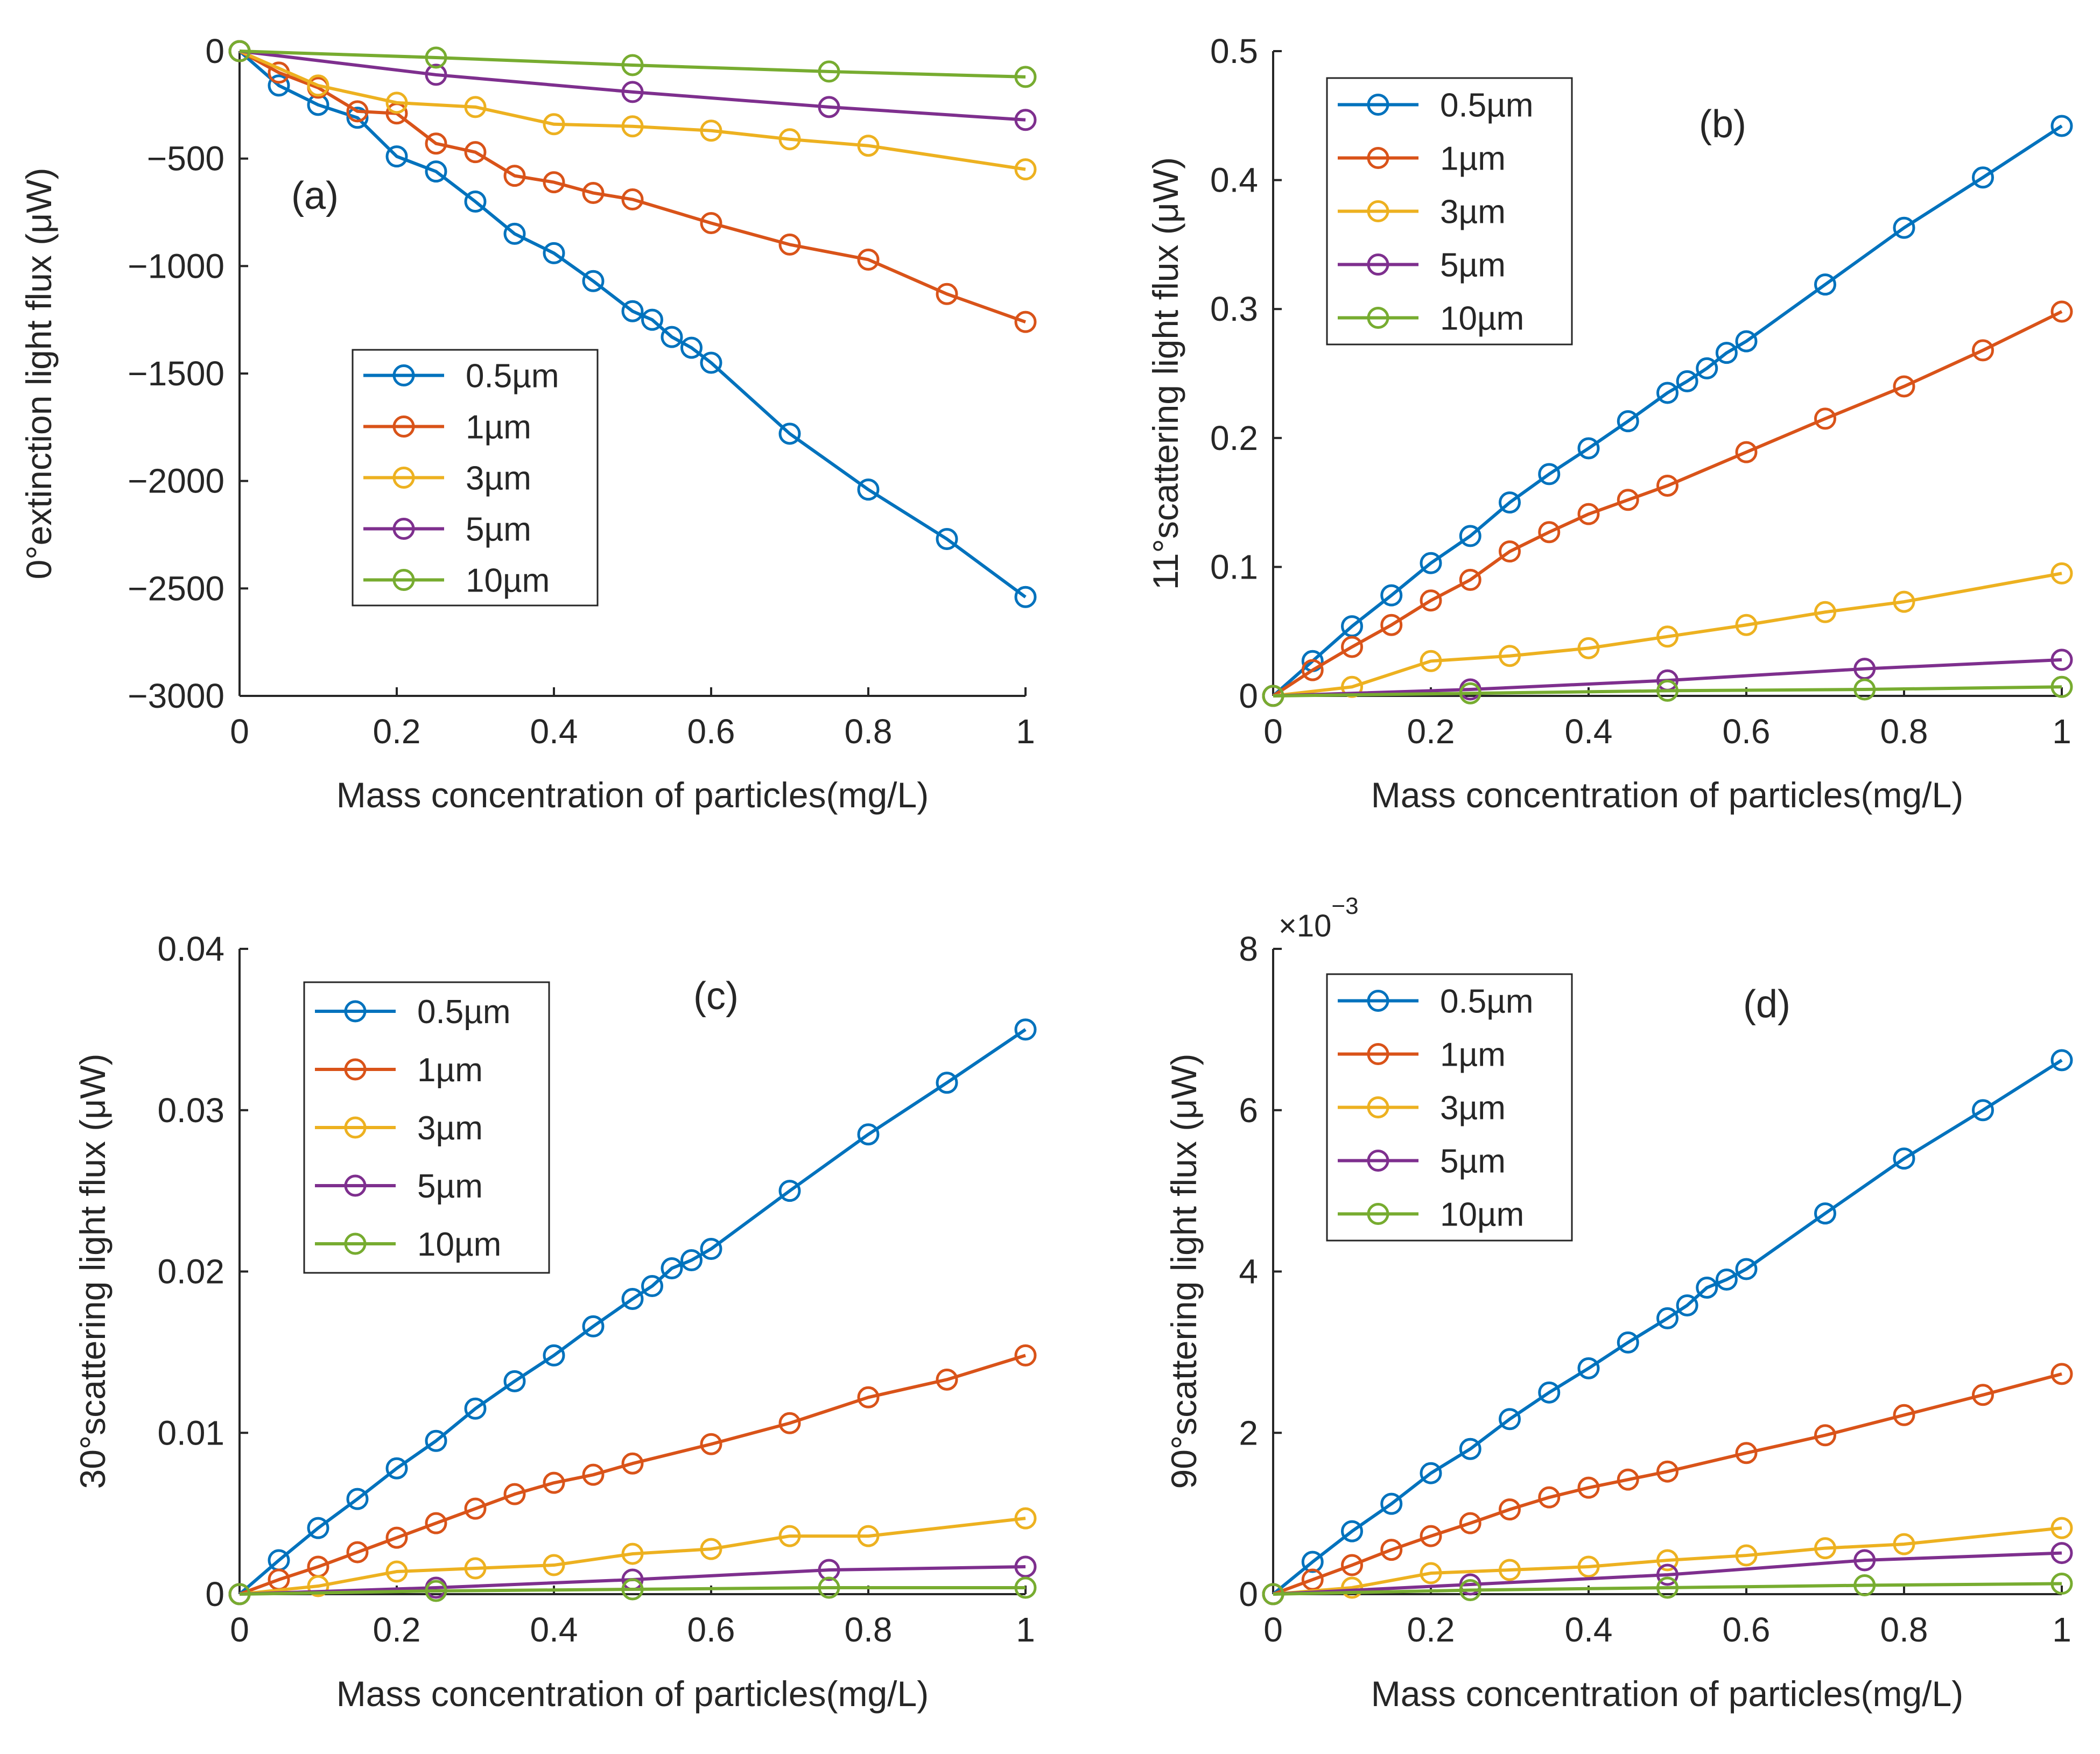 Image resolution: width=2100 pixels, height=1754 pixels. What do you see at coordinates (476, 478) in the screenshot?
I see `panel-a-legend: 0.5µm 1µm 3µm 5µm 10µm` at bounding box center [476, 478].